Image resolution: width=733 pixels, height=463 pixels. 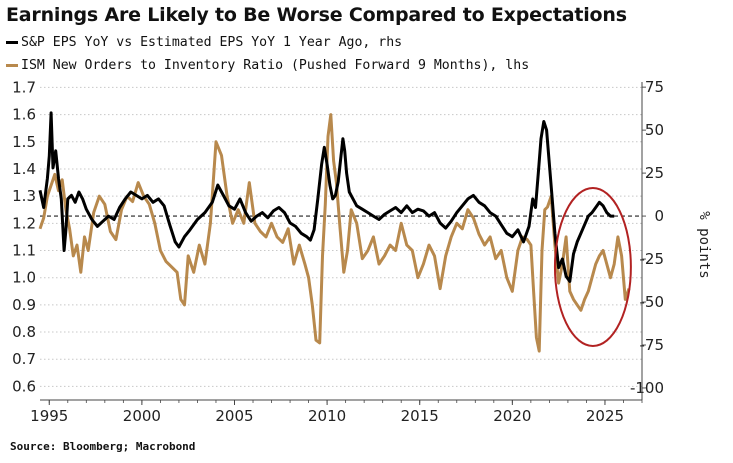 What do you see at coordinates (24, 278) in the screenshot?
I see `y-left-tick-label: 1.0` at bounding box center [24, 278].